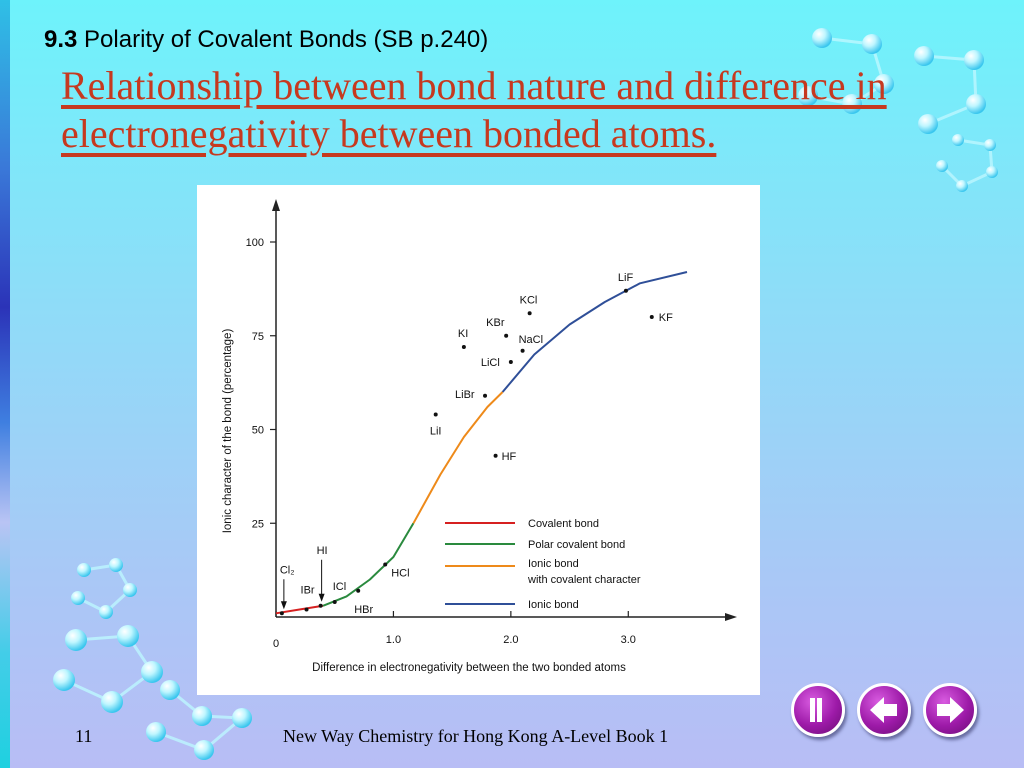 The image size is (1024, 768). Describe the element at coordinates (495, 323) in the screenshot. I see `point-label: KBr` at that location.